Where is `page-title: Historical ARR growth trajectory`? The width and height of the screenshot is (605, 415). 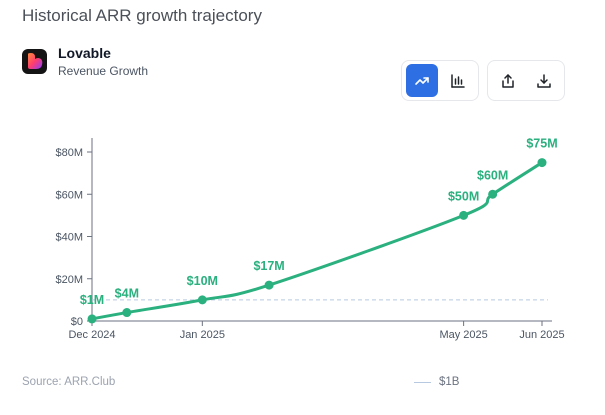
page-title: Historical ARR growth trajectory is located at coordinates (142, 15).